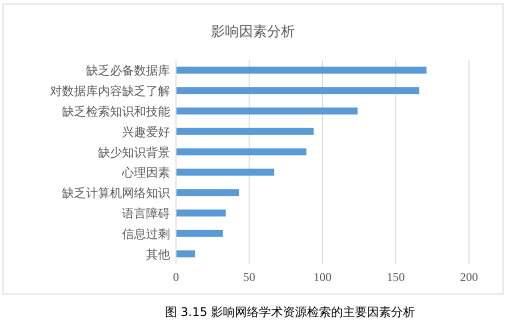 The width and height of the screenshot is (507, 328). Describe the element at coordinates (146, 233) in the screenshot. I see `y-tick-label: 信息过剩` at that location.